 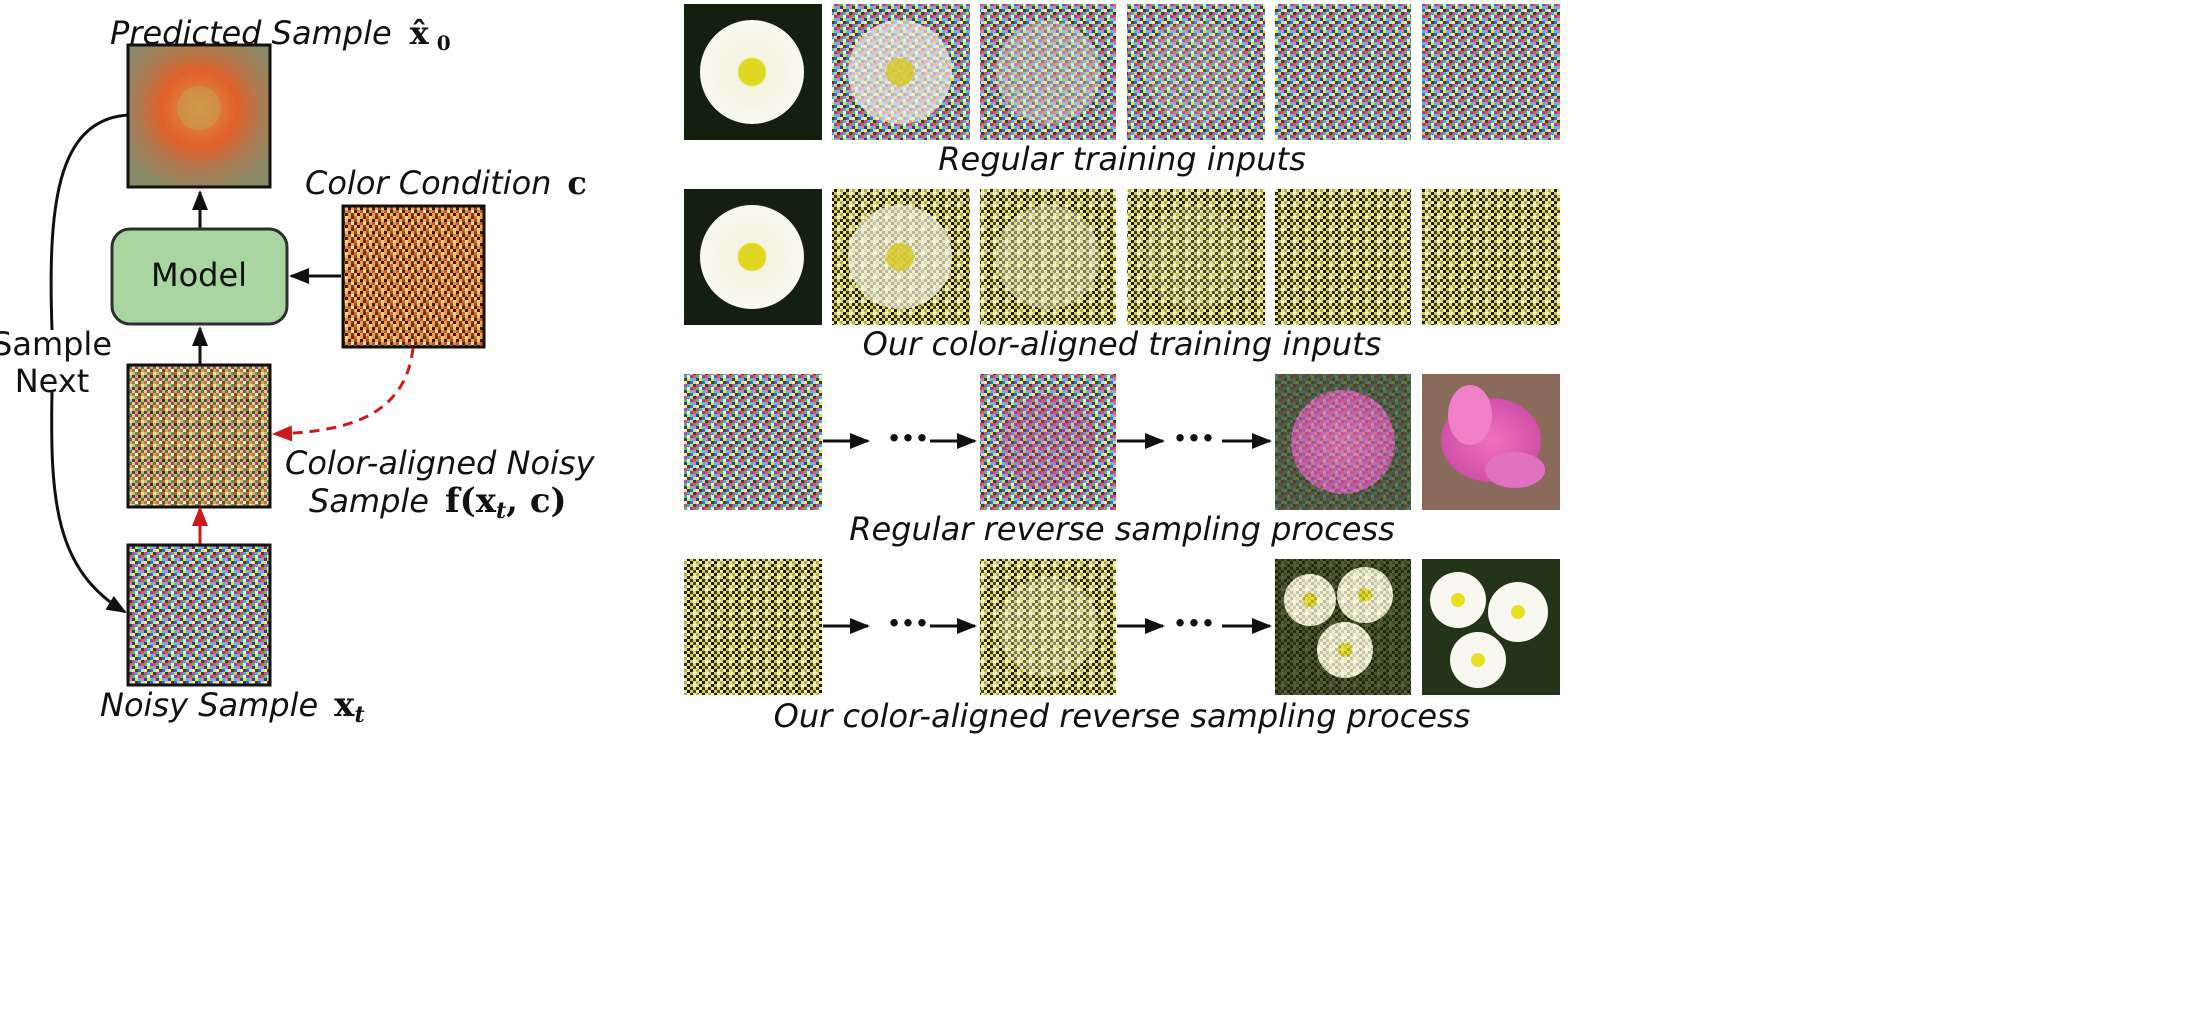 I want to click on aligned-label-line2: Sample f(xt, c), so click(x=438, y=502).